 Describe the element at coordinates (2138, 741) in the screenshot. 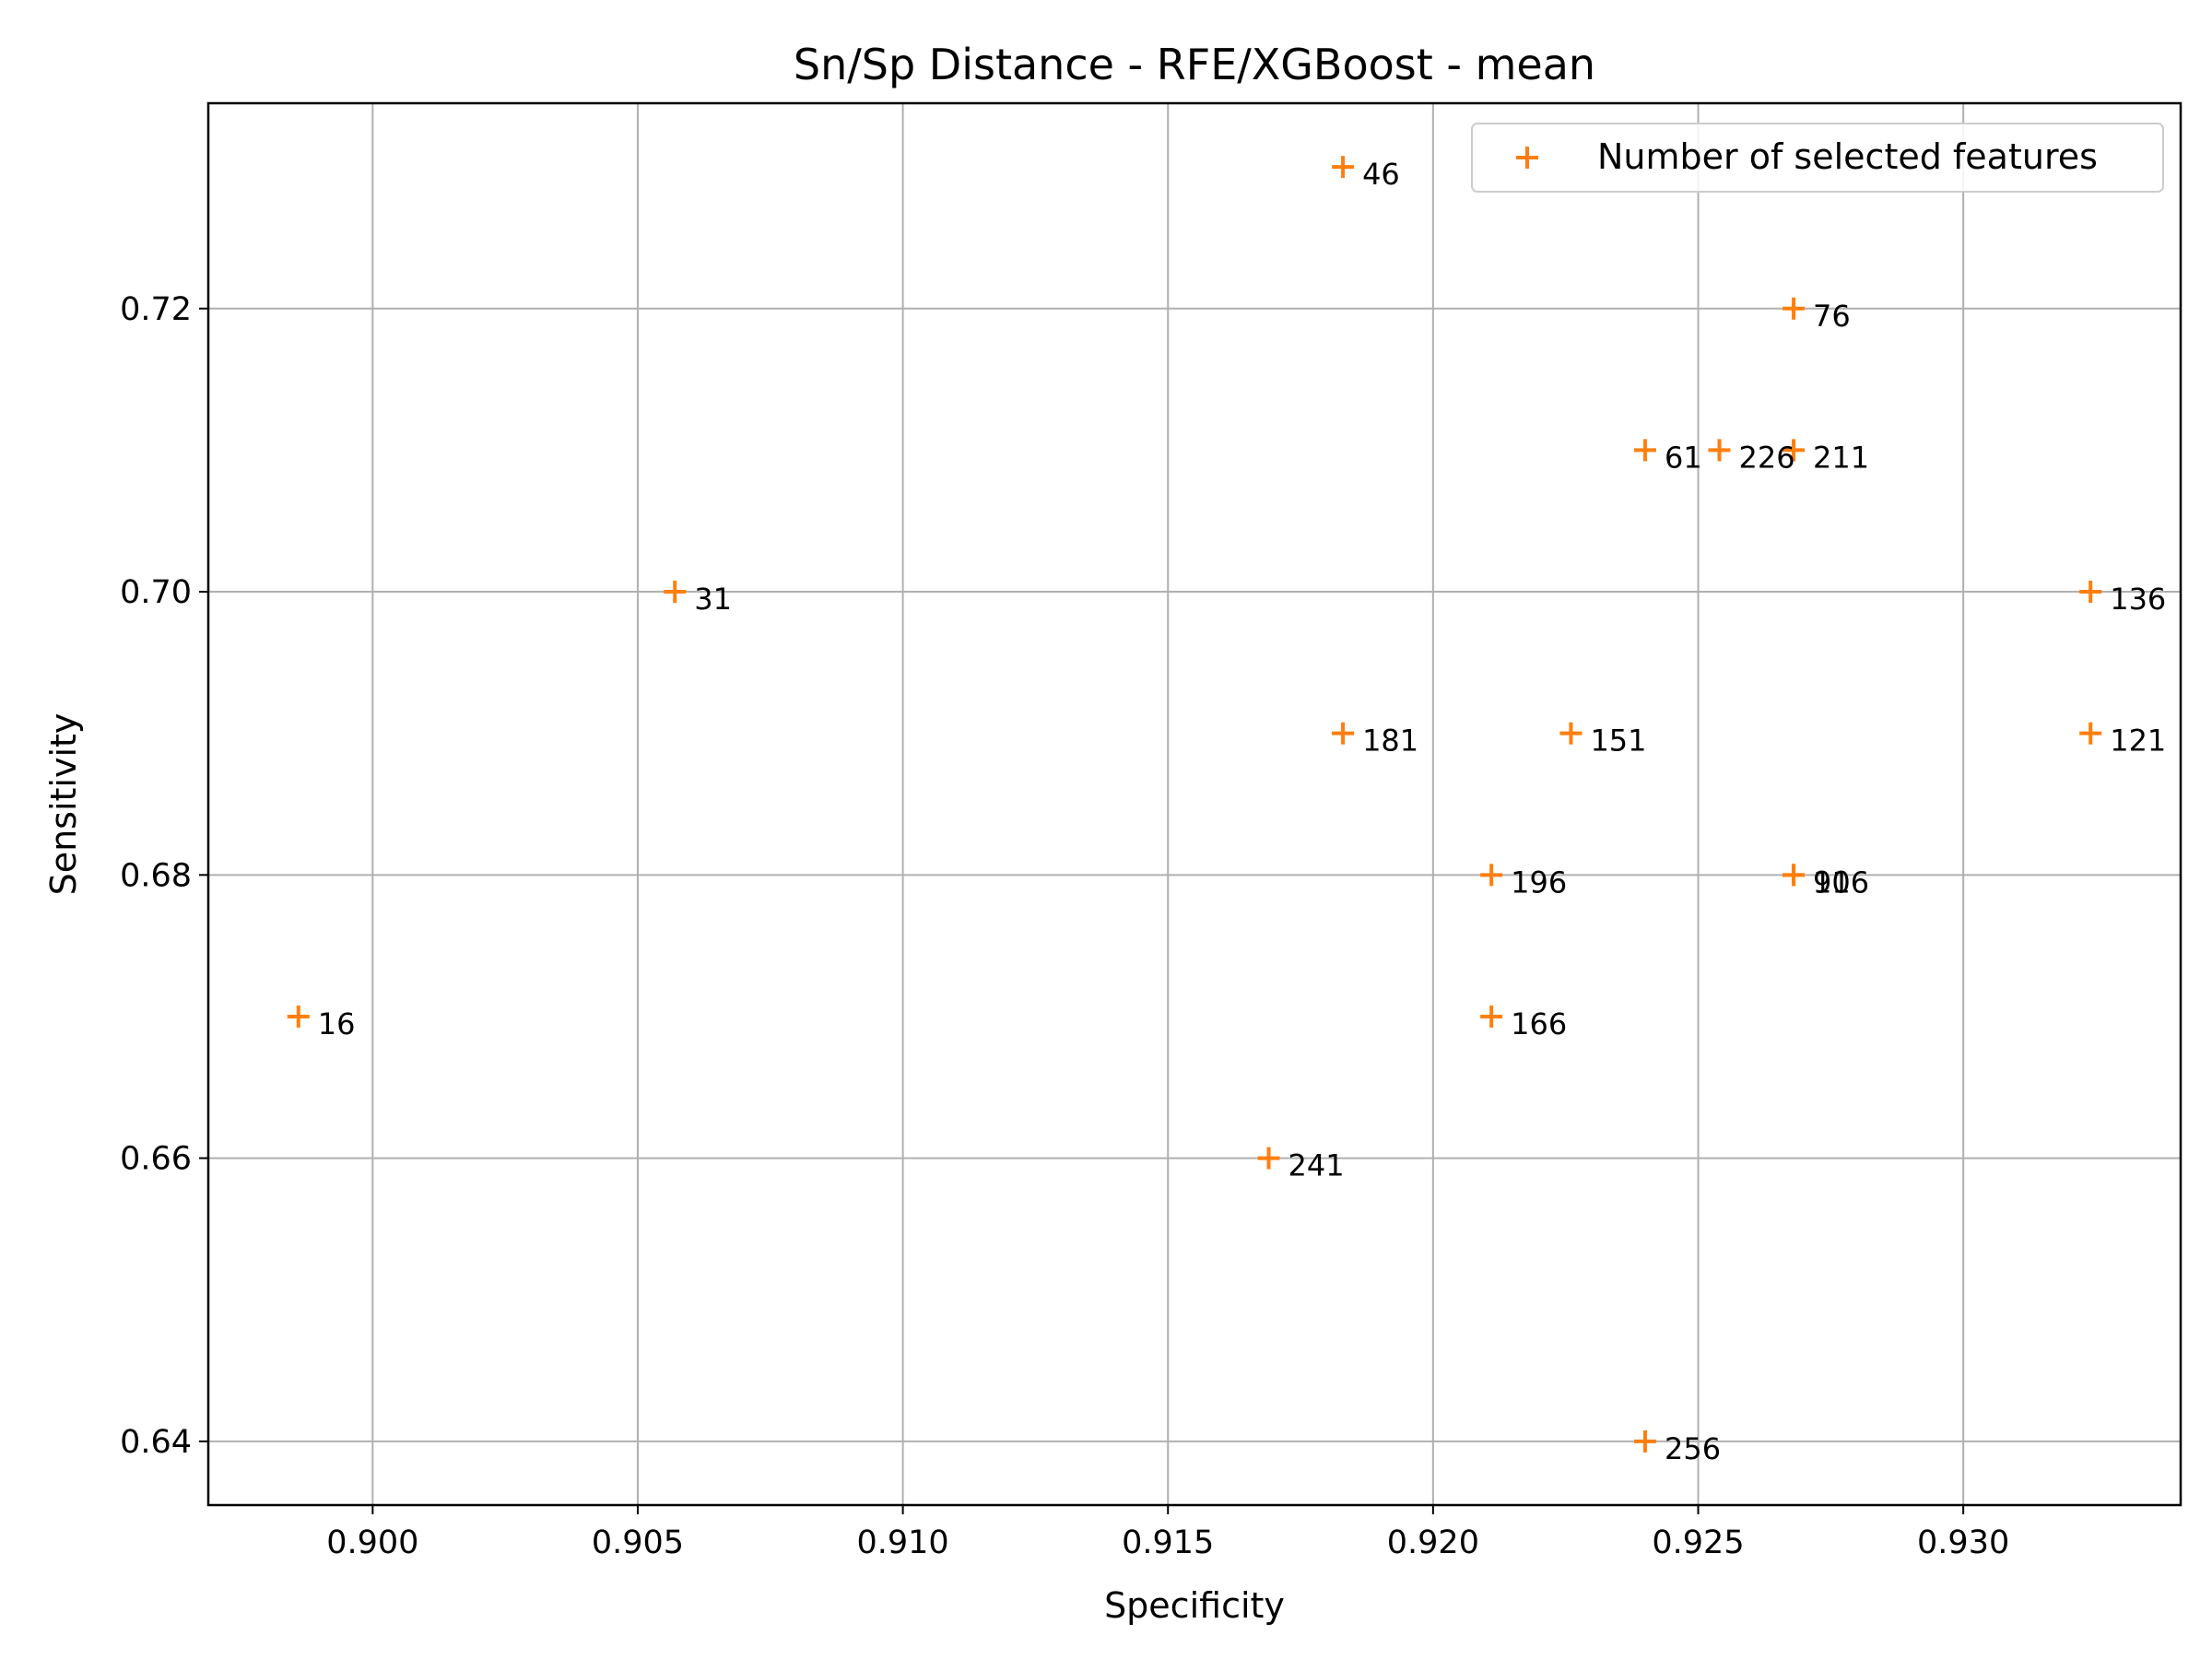

I see `data-point-label: 121` at that location.